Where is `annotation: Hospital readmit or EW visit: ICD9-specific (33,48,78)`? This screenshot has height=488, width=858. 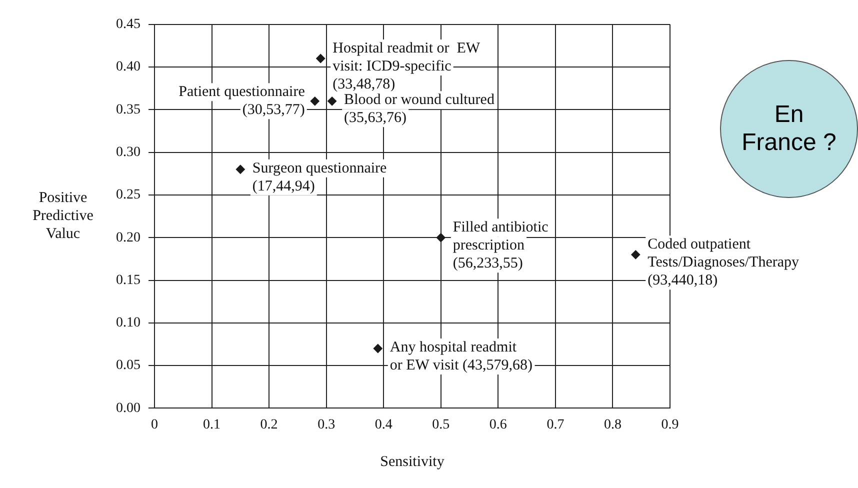
annotation: Hospital readmit or EW visit: ICD9-specific (33,48,78) is located at coordinates (406, 66).